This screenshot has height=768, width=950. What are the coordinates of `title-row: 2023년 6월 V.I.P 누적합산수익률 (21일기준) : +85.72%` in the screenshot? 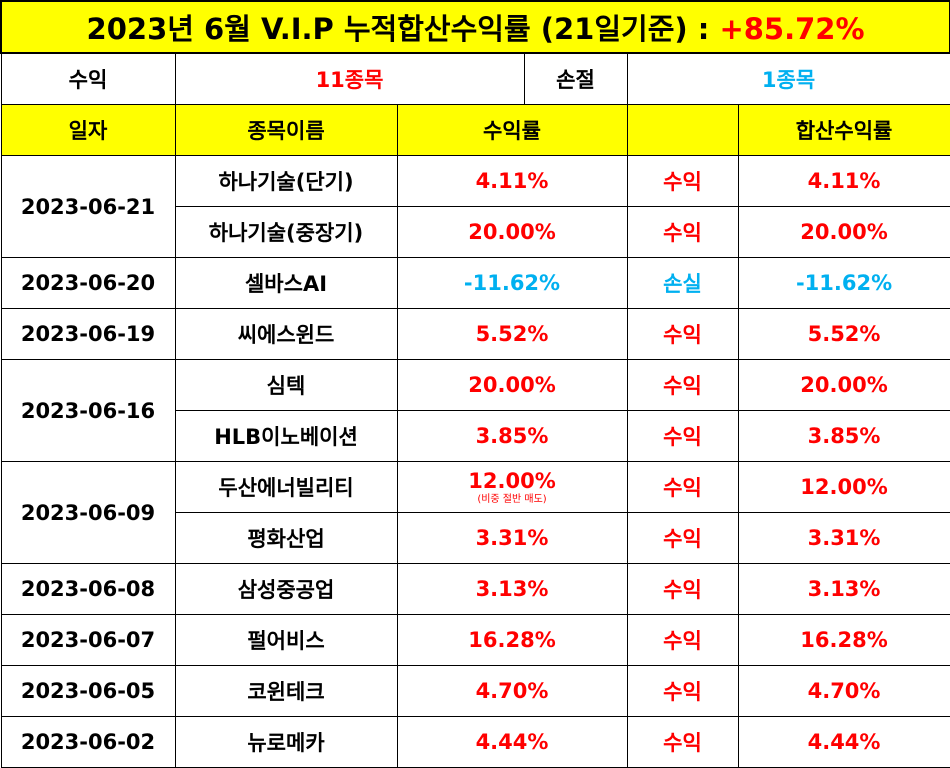 It's located at (475, 27).